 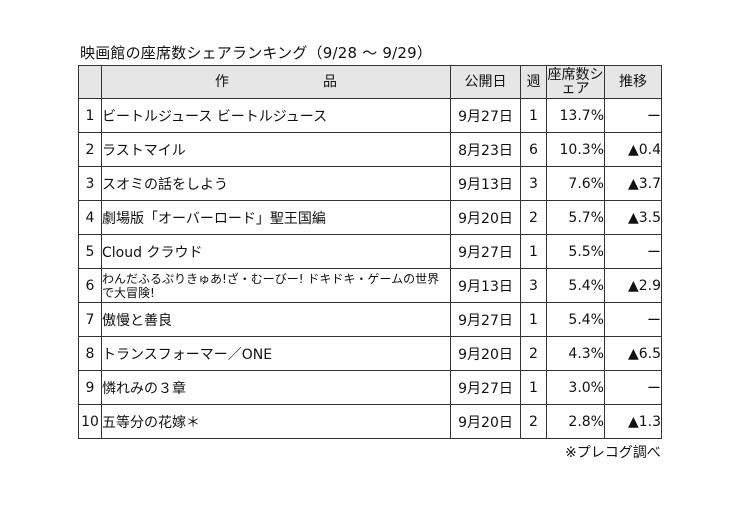 What do you see at coordinates (575, 387) in the screenshot?
I see `share-cell: 3.0%` at bounding box center [575, 387].